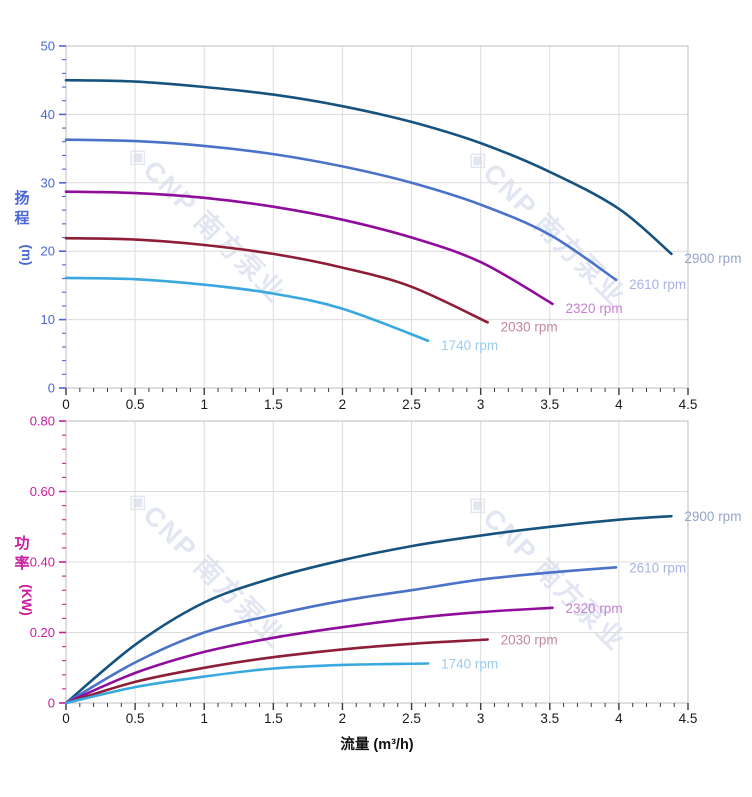 The image size is (752, 797). What do you see at coordinates (48, 319) in the screenshot?
I see `y-tick-label: 10` at bounding box center [48, 319].